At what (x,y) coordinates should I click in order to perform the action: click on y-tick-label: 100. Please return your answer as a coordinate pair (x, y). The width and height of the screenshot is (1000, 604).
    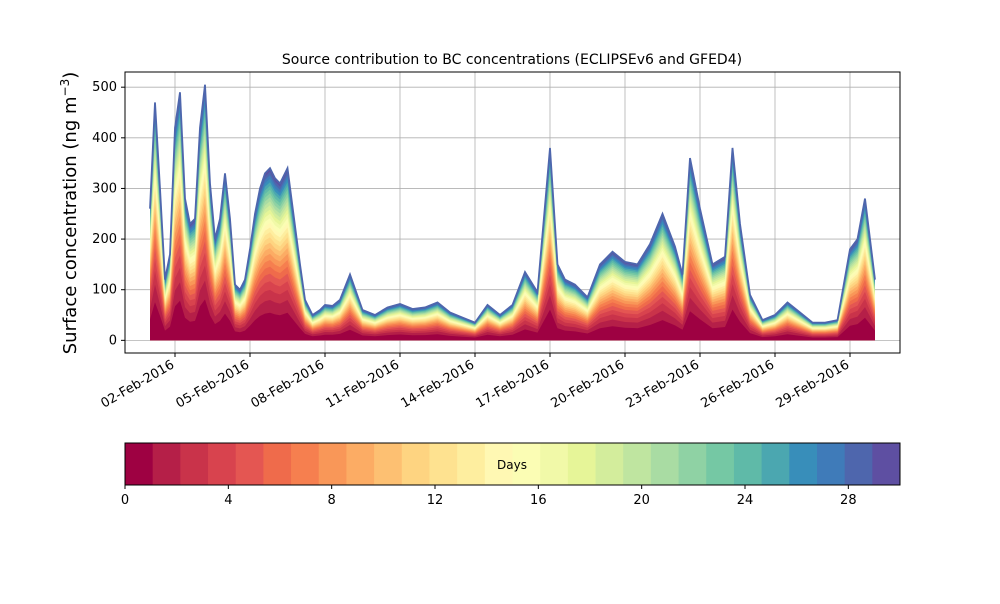
    Looking at the image, I should click on (104, 290).